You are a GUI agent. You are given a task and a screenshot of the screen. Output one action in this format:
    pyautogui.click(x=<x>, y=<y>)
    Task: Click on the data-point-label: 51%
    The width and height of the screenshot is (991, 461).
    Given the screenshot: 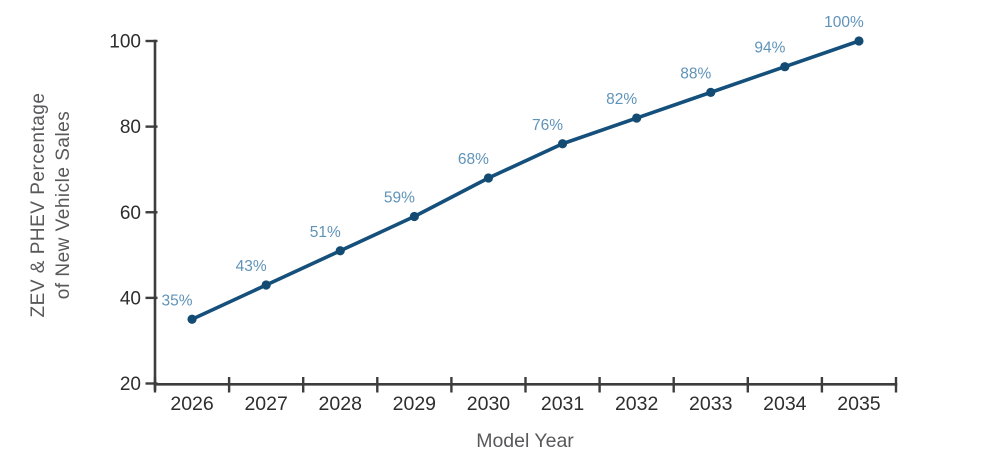 What is the action you would take?
    pyautogui.click(x=325, y=232)
    